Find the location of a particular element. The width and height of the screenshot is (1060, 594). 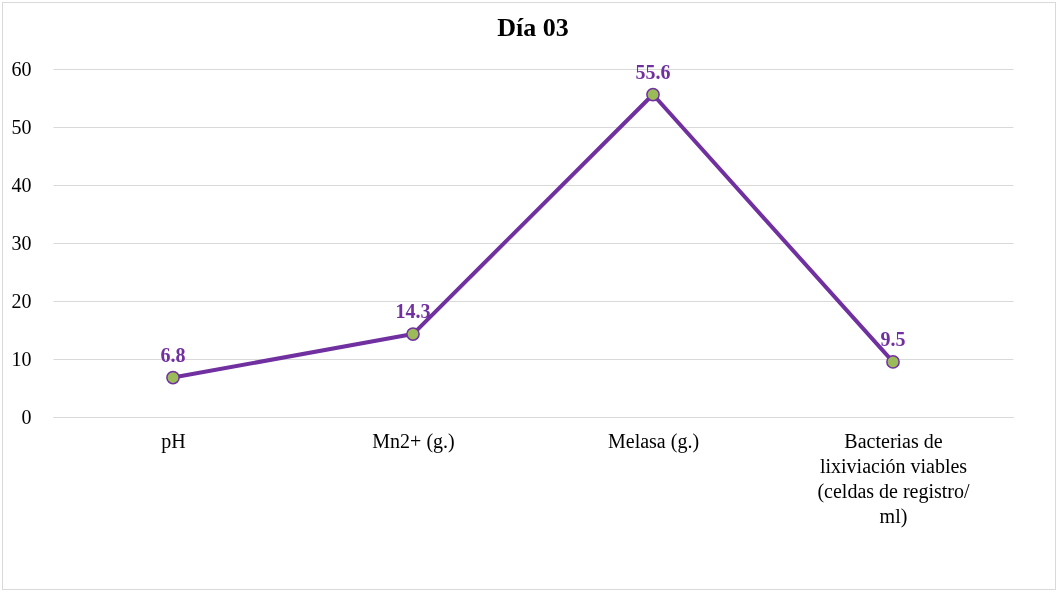

chart-title: Día 03 is located at coordinates (533, 27).